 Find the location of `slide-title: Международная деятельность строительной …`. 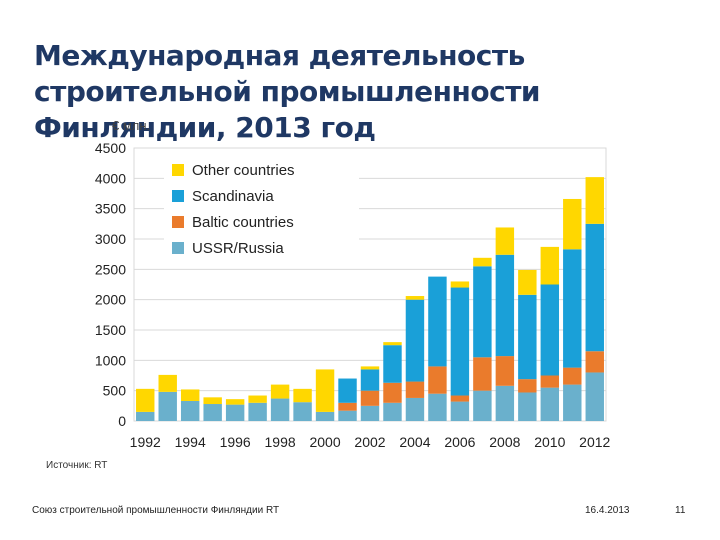

slide-title: Международная деятельность строительной … is located at coordinates (287, 91).